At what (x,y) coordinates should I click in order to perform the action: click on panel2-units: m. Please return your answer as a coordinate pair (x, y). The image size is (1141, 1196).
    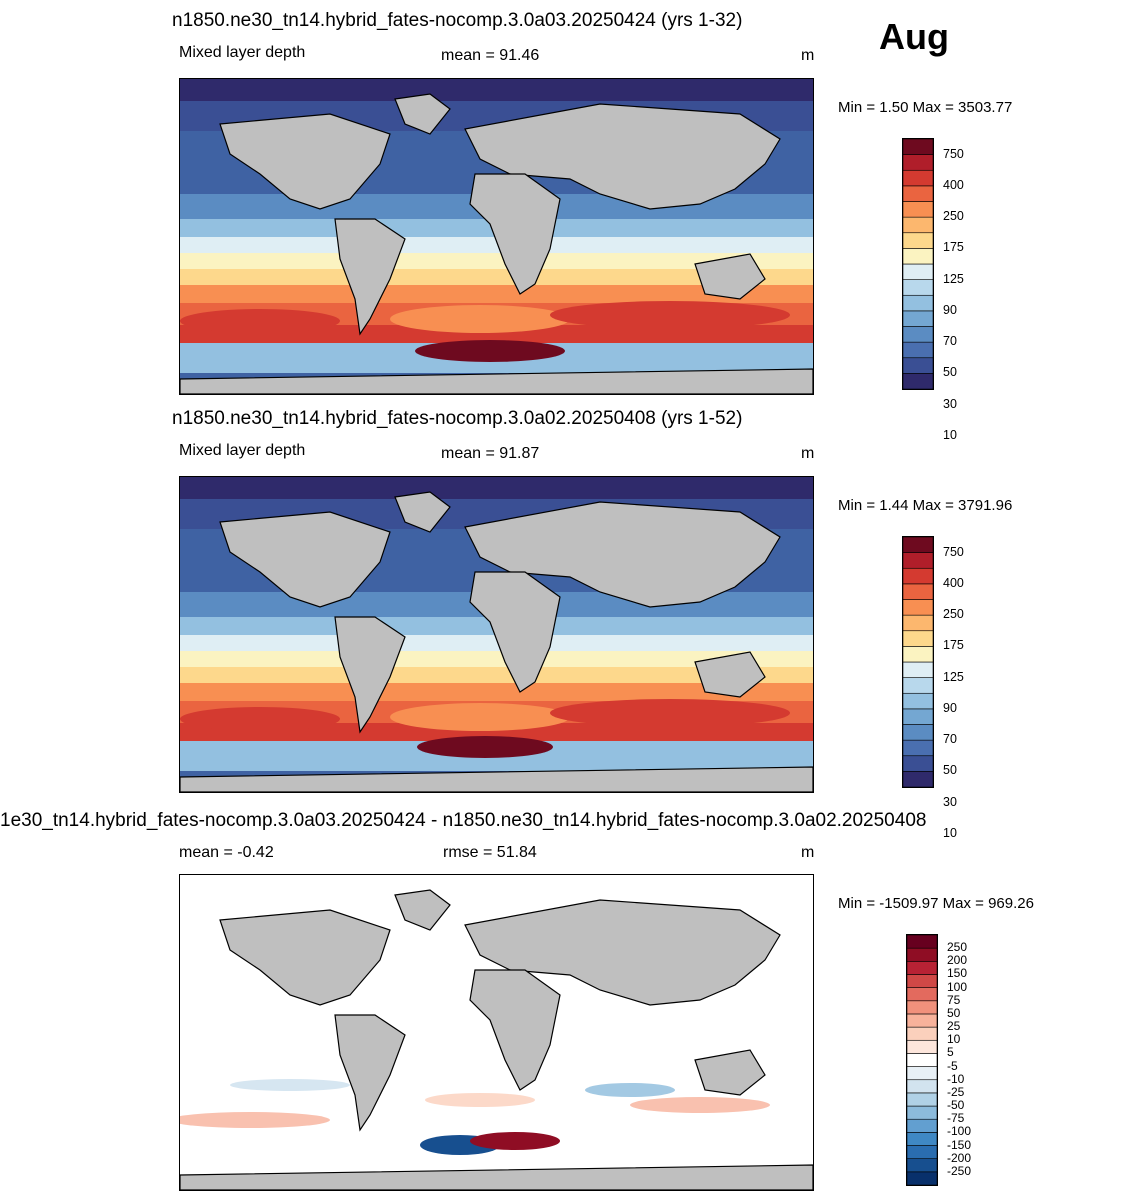
    Looking at the image, I should click on (808, 453).